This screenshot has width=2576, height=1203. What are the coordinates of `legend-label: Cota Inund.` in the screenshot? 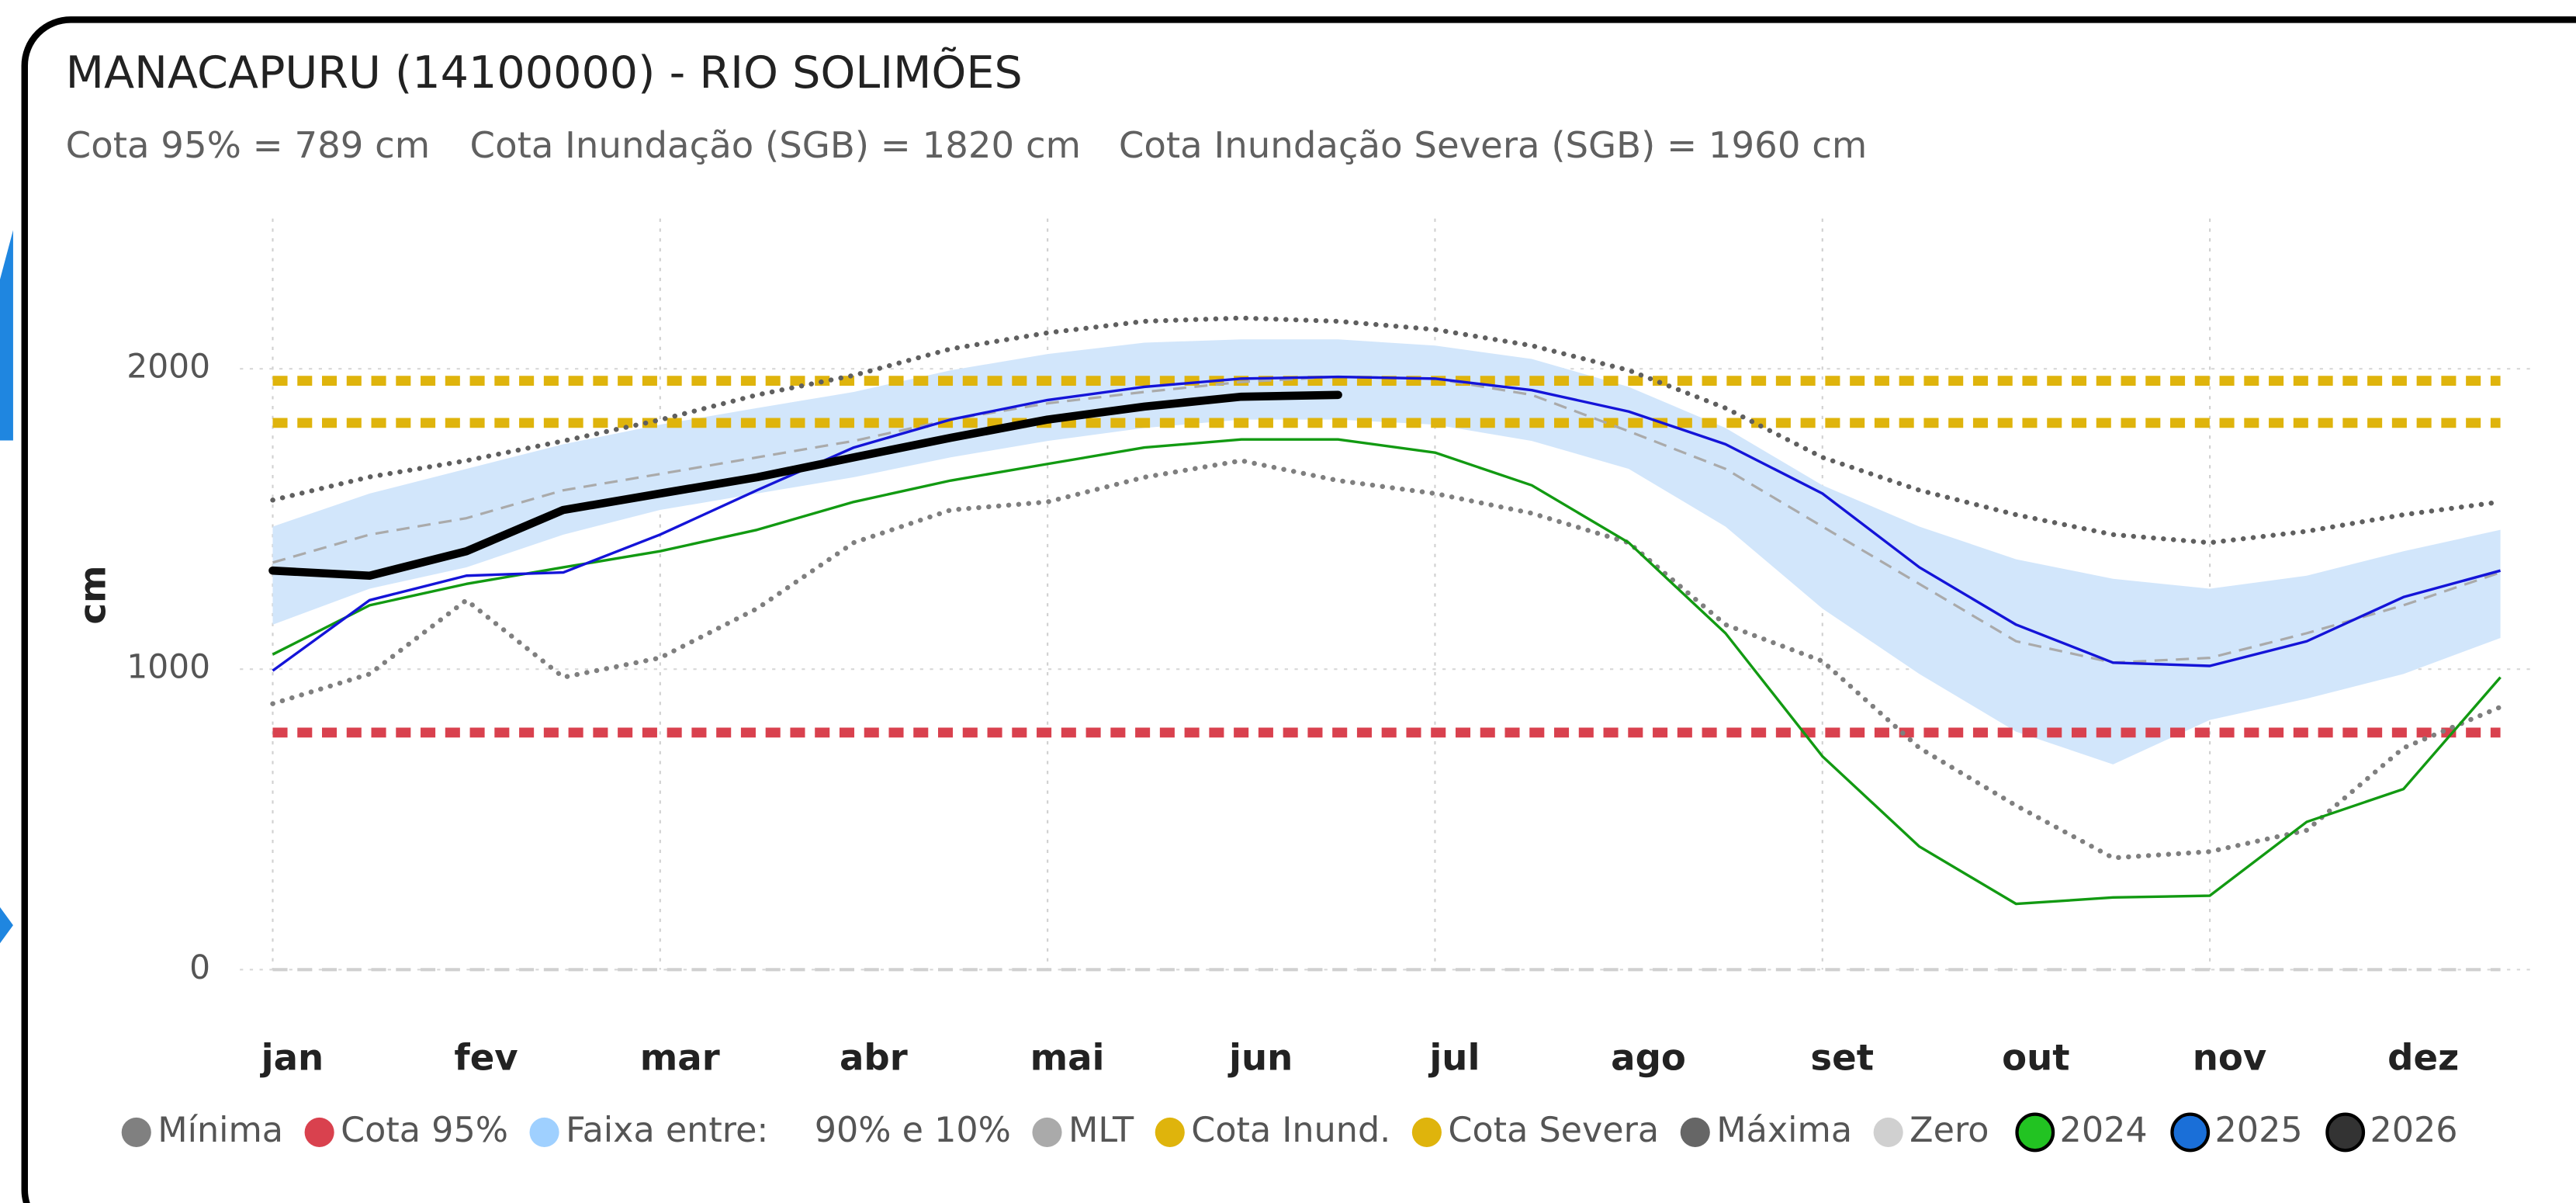 It's located at (1290, 1130).